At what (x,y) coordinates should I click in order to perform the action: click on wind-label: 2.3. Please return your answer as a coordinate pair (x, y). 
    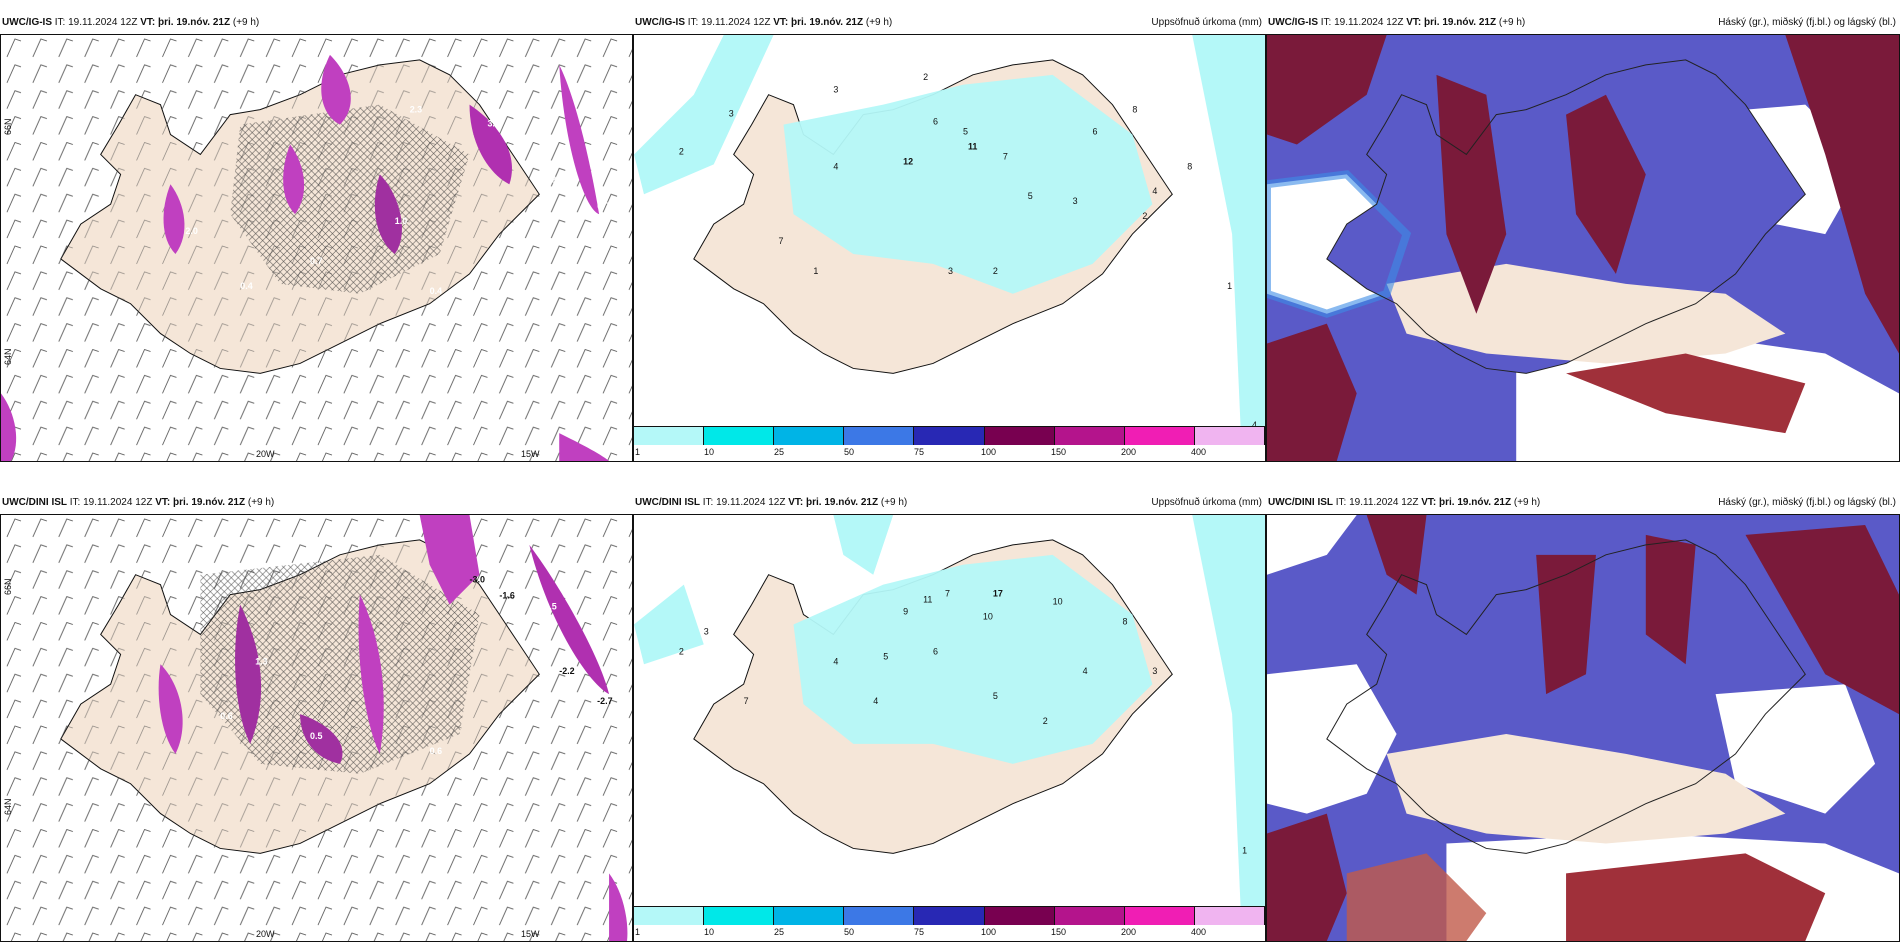
    Looking at the image, I should click on (416, 110).